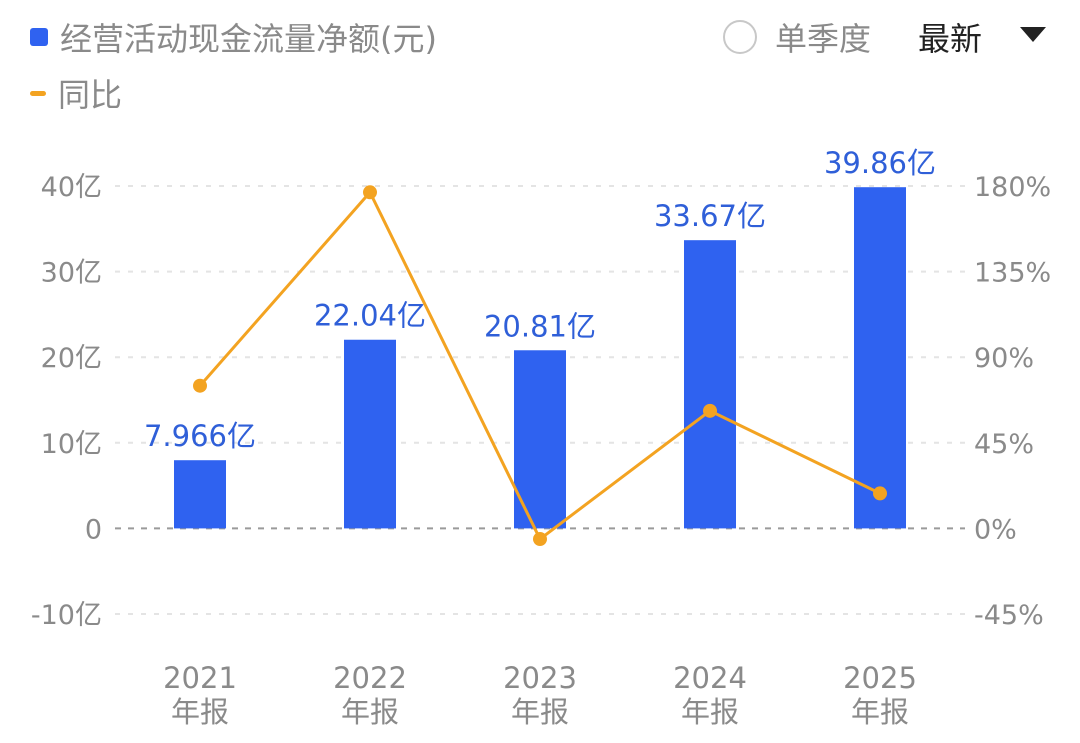 The image size is (1080, 743). I want to click on quarter-radio-button, so click(740, 37).